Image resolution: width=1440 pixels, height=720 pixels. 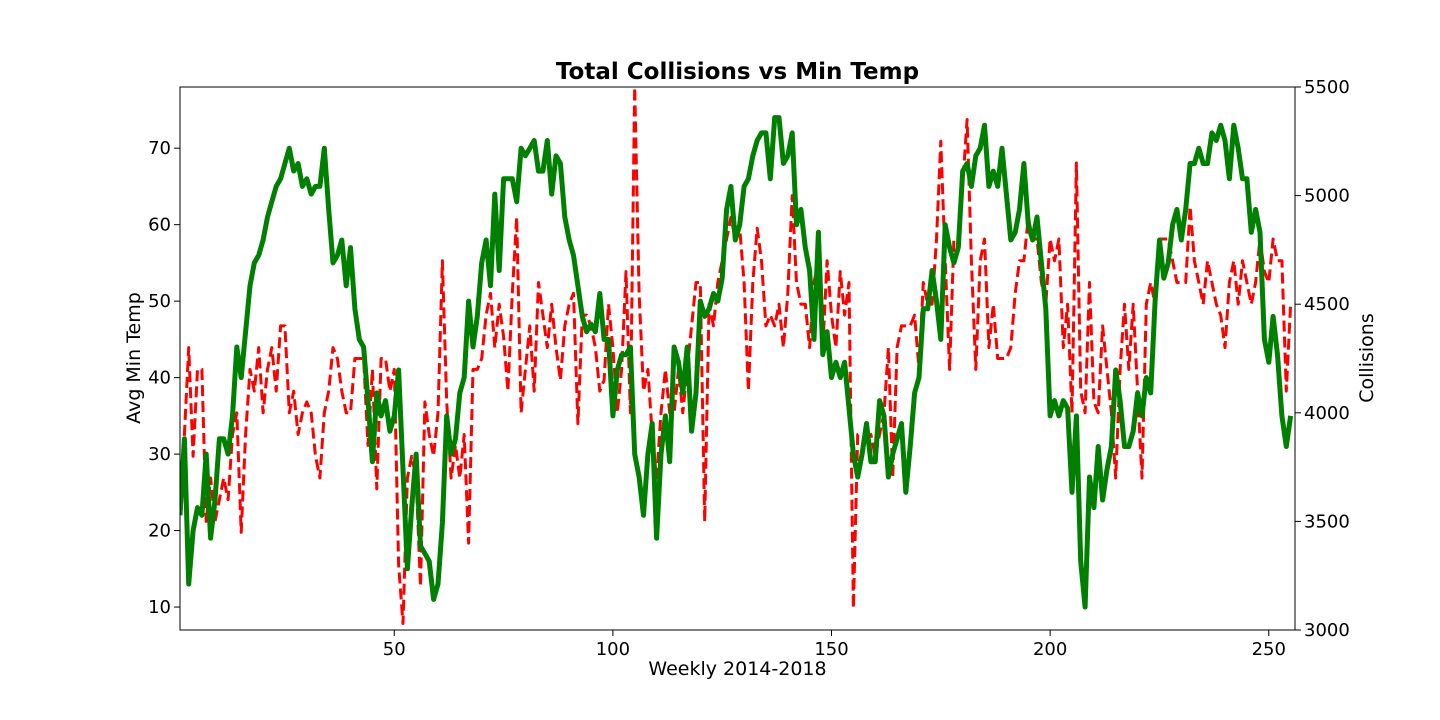 I want to click on y-axis-right: 3000 3500 4000 4500 5000 5500, so click(x=1322, y=359).